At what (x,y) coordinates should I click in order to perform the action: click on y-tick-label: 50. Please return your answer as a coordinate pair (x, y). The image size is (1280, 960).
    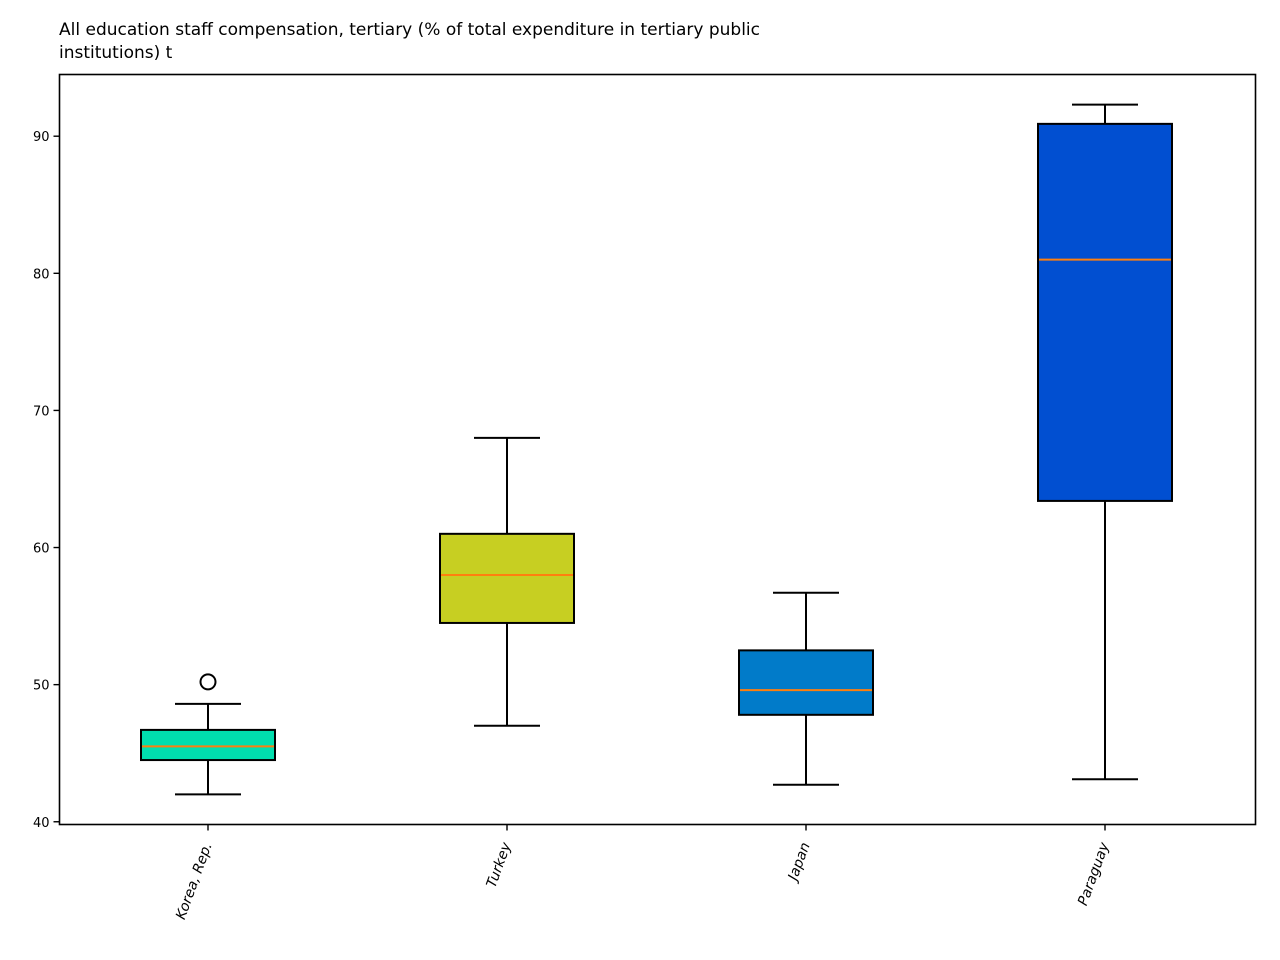
    Looking at the image, I should click on (41, 686).